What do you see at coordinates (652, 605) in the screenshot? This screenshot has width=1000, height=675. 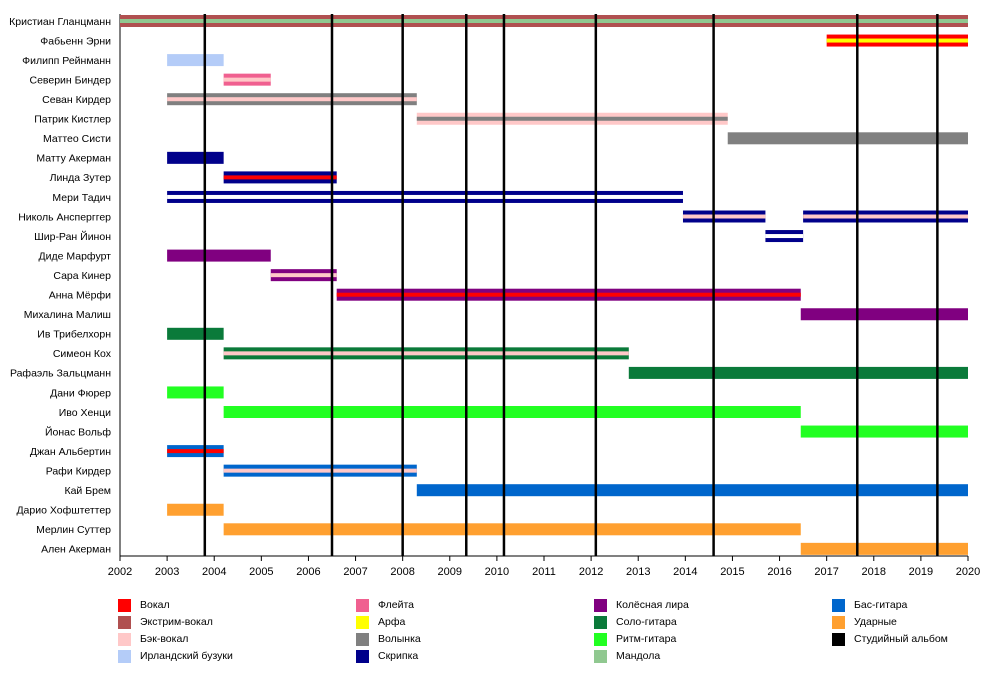 I see `legend-label: Колёсная лира` at bounding box center [652, 605].